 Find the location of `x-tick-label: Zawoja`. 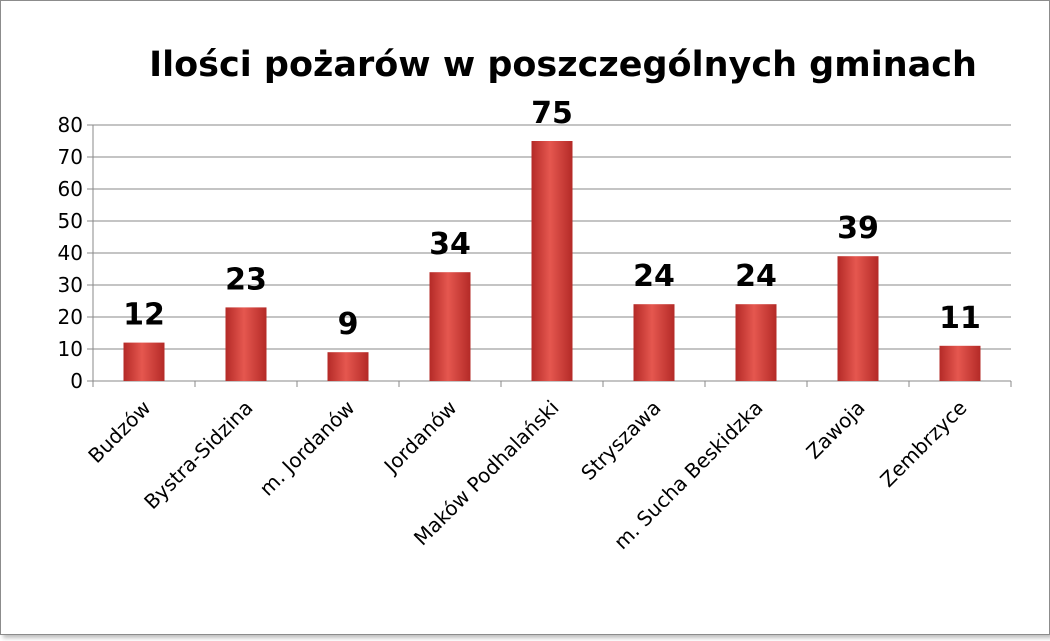

x-tick-label: Zawoja is located at coordinates (835, 430).